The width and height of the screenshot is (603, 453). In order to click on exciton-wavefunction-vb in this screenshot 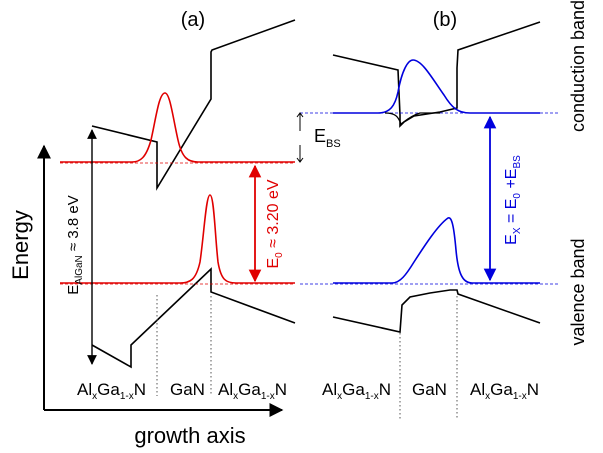, I will do `click(436, 250)`.